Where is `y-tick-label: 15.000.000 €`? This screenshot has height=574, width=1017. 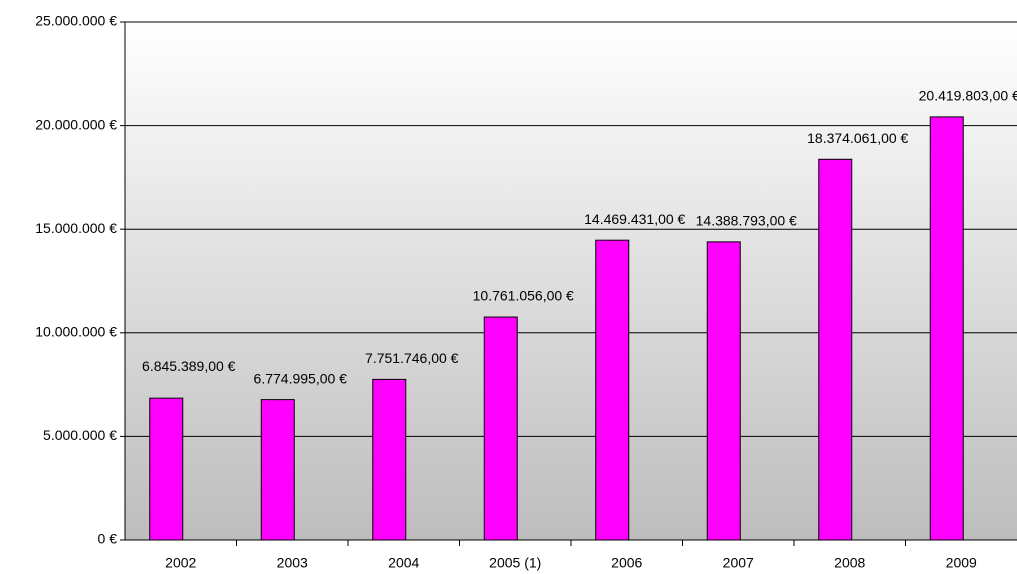 y-tick-label: 15.000.000 € is located at coordinates (76, 228).